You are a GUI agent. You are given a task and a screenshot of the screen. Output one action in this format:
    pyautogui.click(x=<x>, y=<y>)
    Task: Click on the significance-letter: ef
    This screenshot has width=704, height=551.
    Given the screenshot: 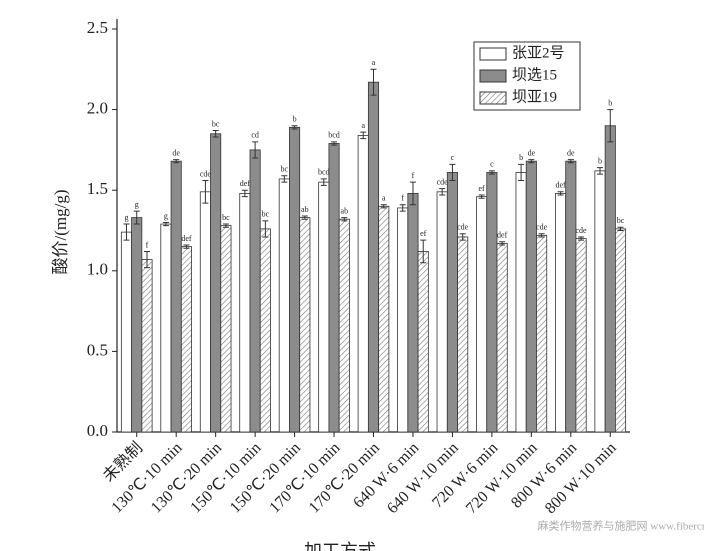 What is the action you would take?
    pyautogui.click(x=482, y=188)
    